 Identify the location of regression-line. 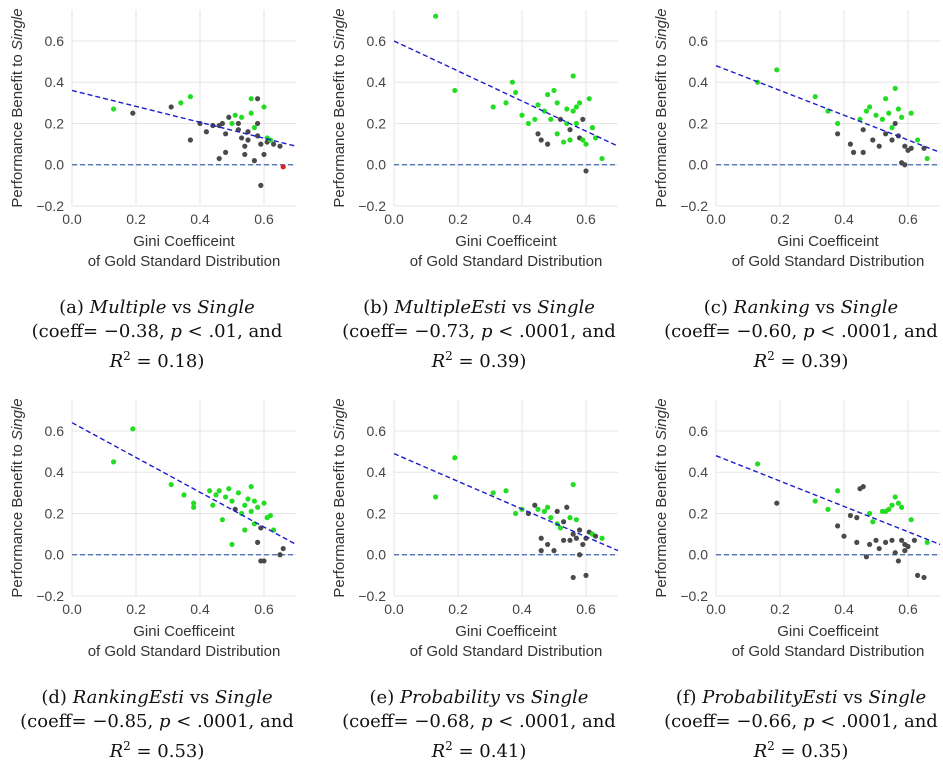
(184, 118).